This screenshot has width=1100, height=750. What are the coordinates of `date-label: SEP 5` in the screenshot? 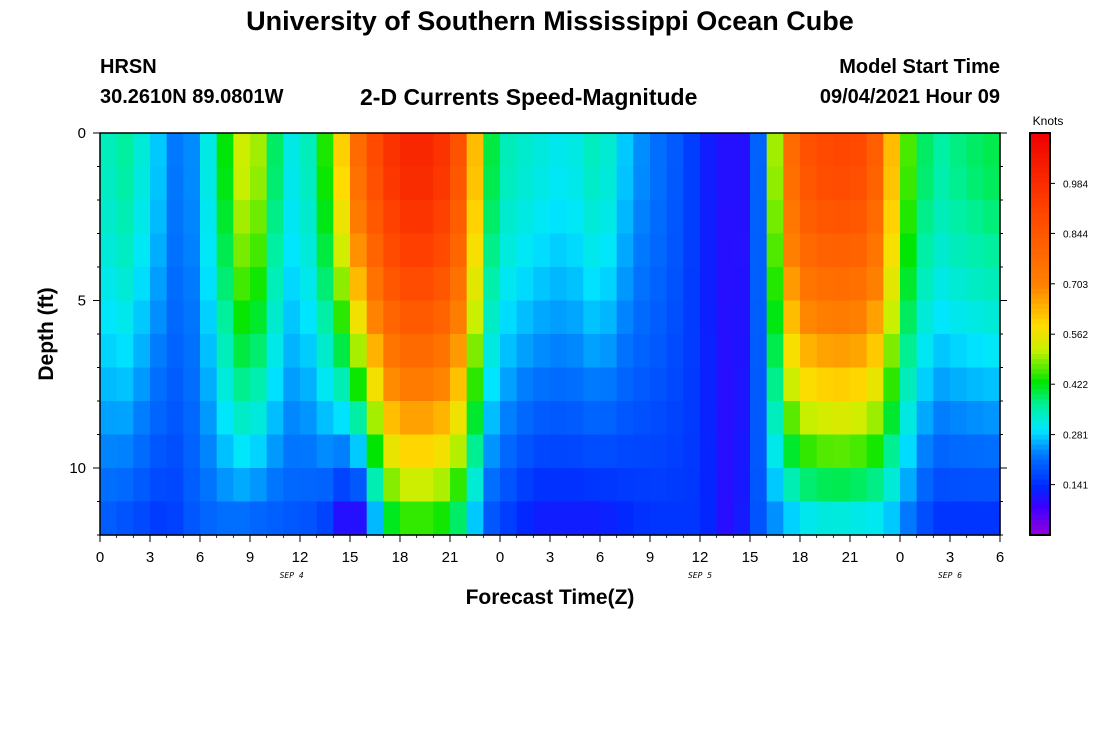 It's located at (700, 575).